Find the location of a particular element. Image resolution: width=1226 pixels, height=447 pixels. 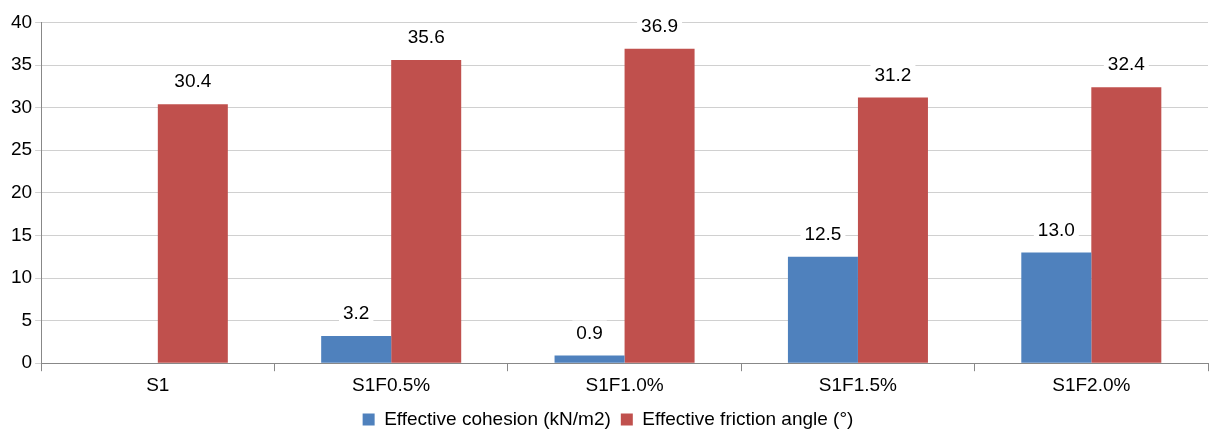

y-tick-label: 40 is located at coordinates (21, 21).